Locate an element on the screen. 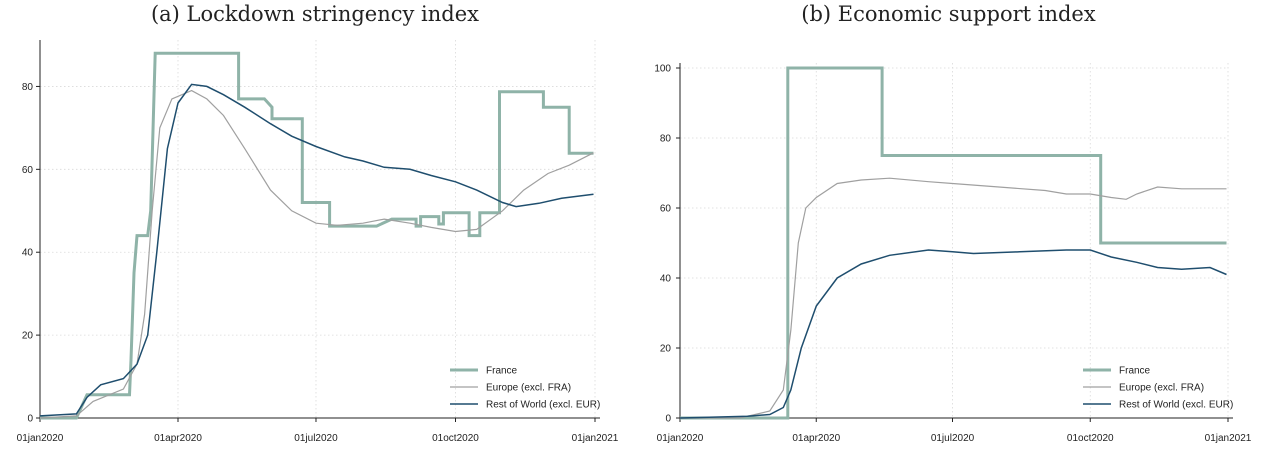 Image resolution: width=1265 pixels, height=454 pixels. chart-title-b: (b) Economic support index is located at coordinates (948, 14).